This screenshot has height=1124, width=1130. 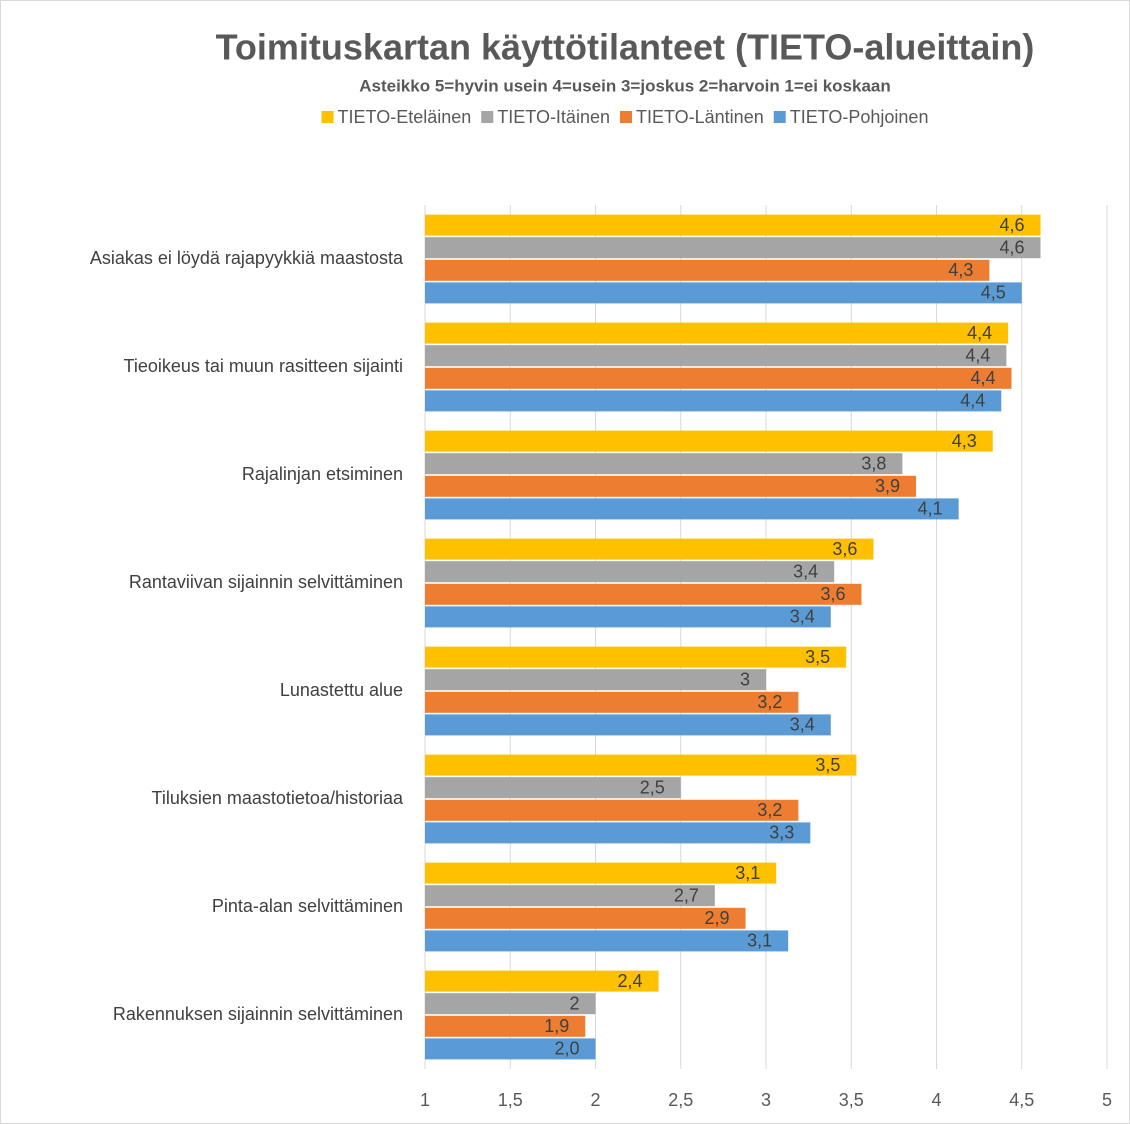 I want to click on x-tick-label: 3,5, so click(x=851, y=1100).